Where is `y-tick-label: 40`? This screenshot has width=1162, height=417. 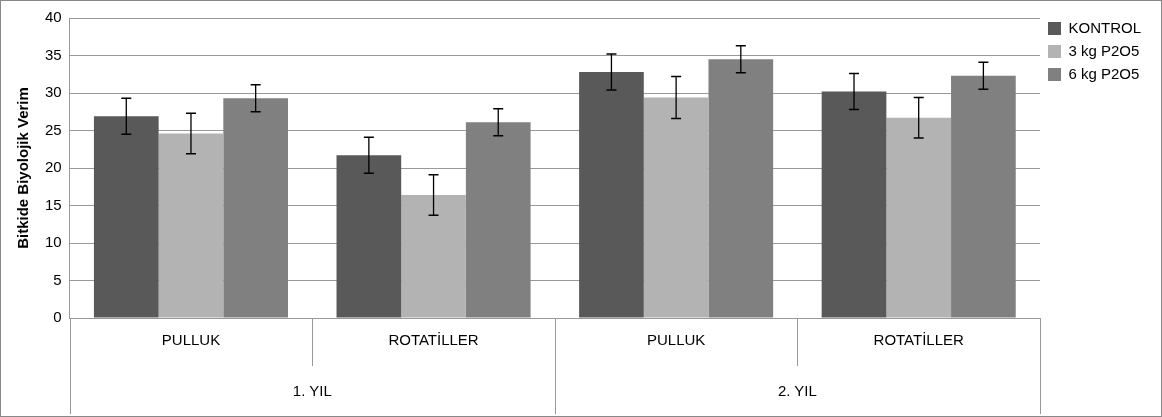 y-tick-label: 40 is located at coordinates (53, 17).